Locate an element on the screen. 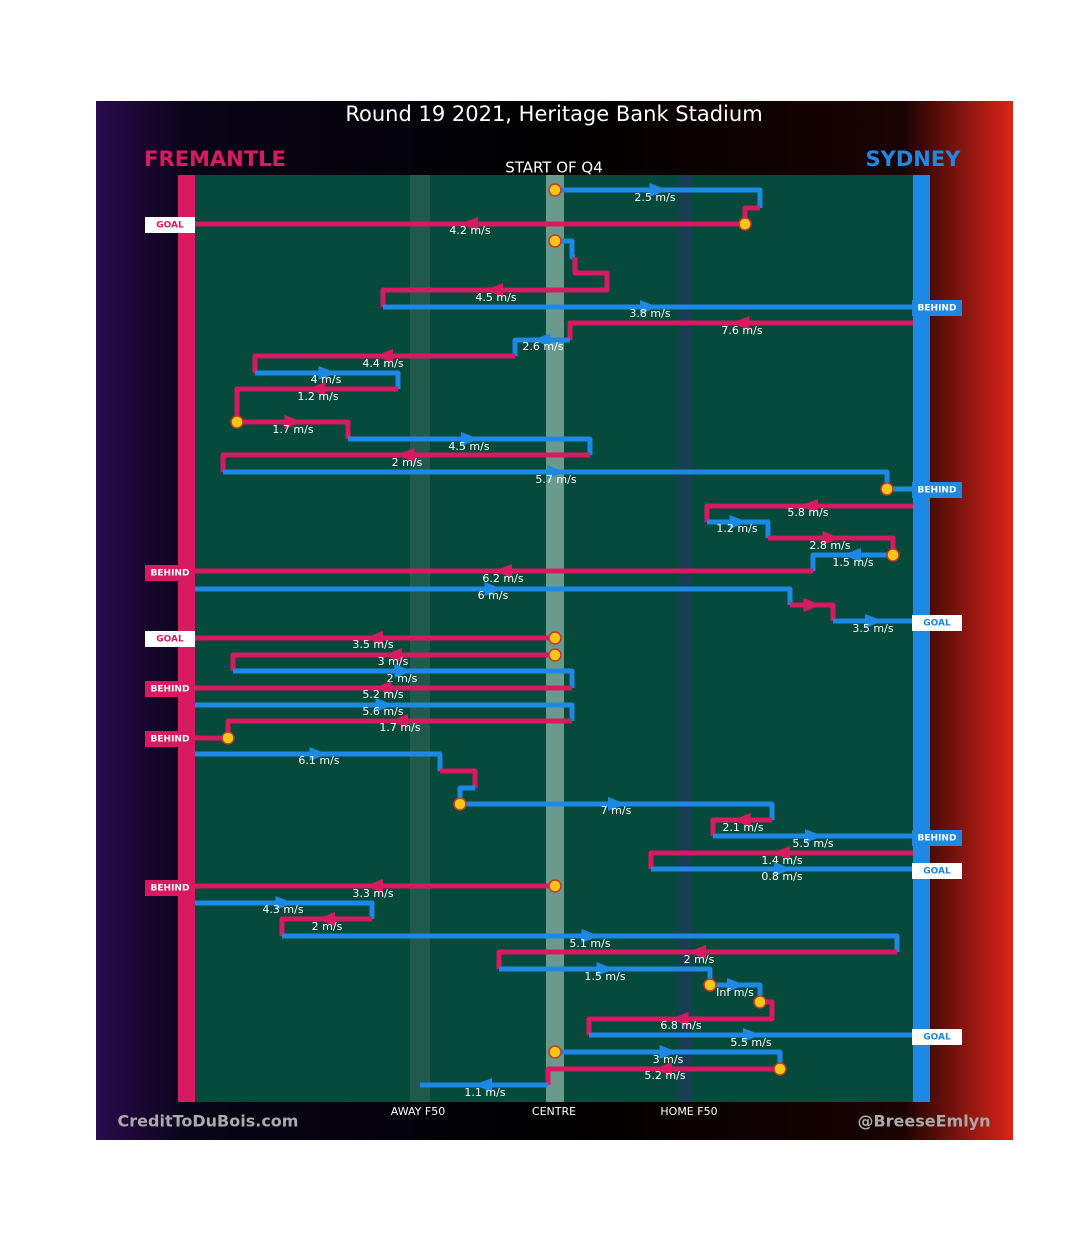 The width and height of the screenshot is (1080, 1259). speed-label: 4.4 m/s is located at coordinates (382, 363).